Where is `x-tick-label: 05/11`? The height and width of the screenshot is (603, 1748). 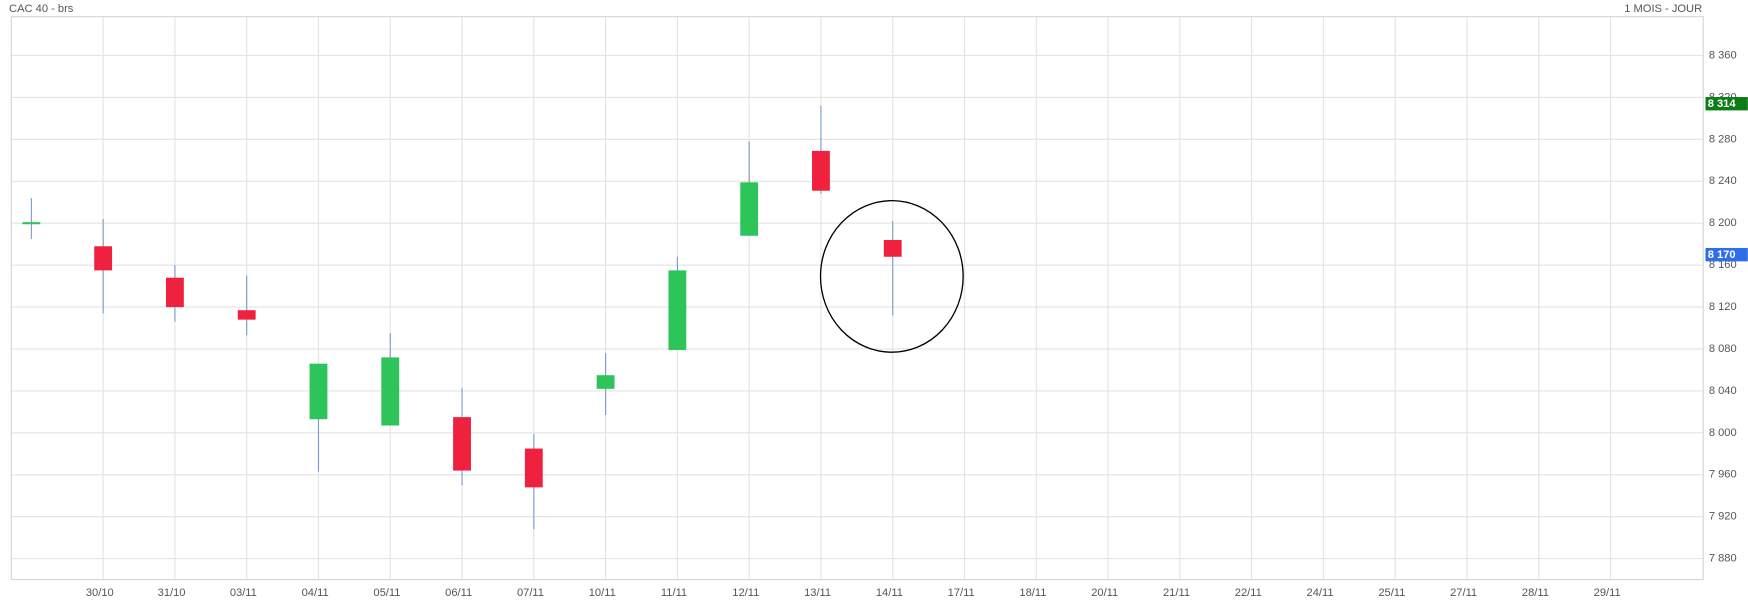
x-tick-label: 05/11 is located at coordinates (386, 593).